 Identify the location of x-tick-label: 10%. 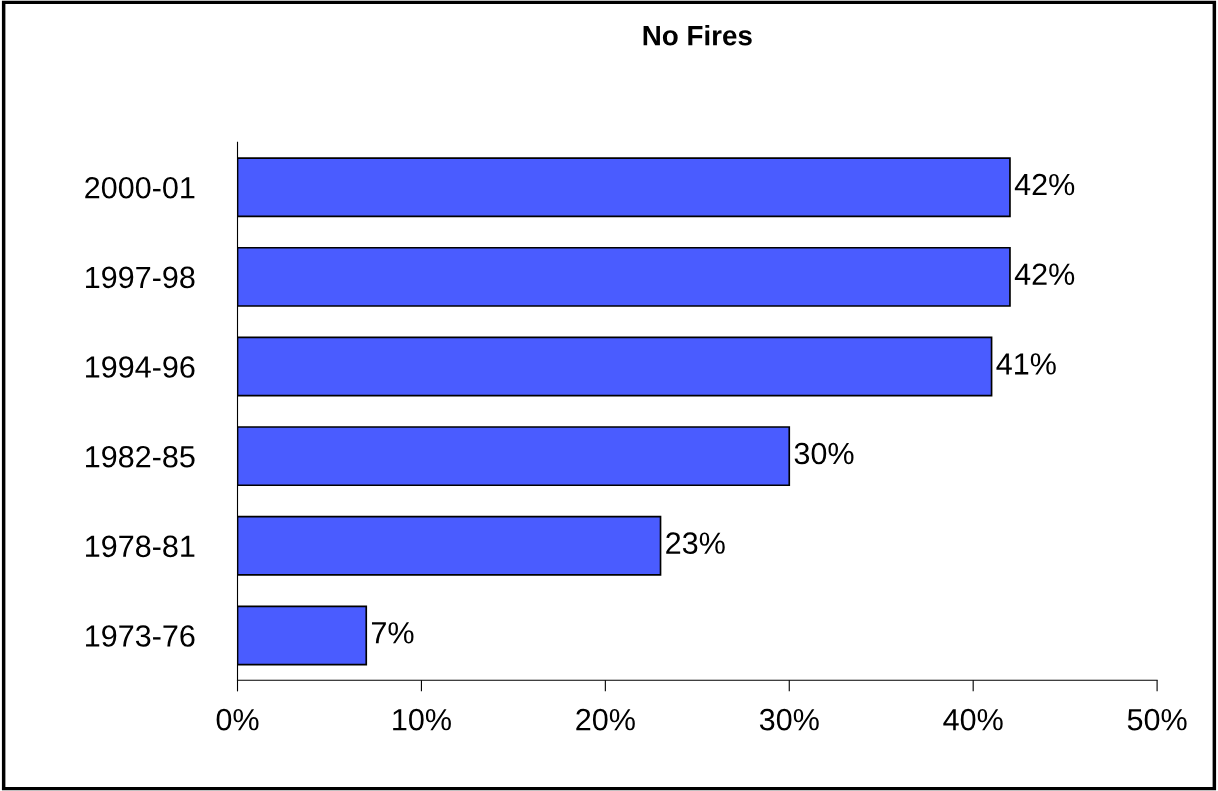
(422, 719).